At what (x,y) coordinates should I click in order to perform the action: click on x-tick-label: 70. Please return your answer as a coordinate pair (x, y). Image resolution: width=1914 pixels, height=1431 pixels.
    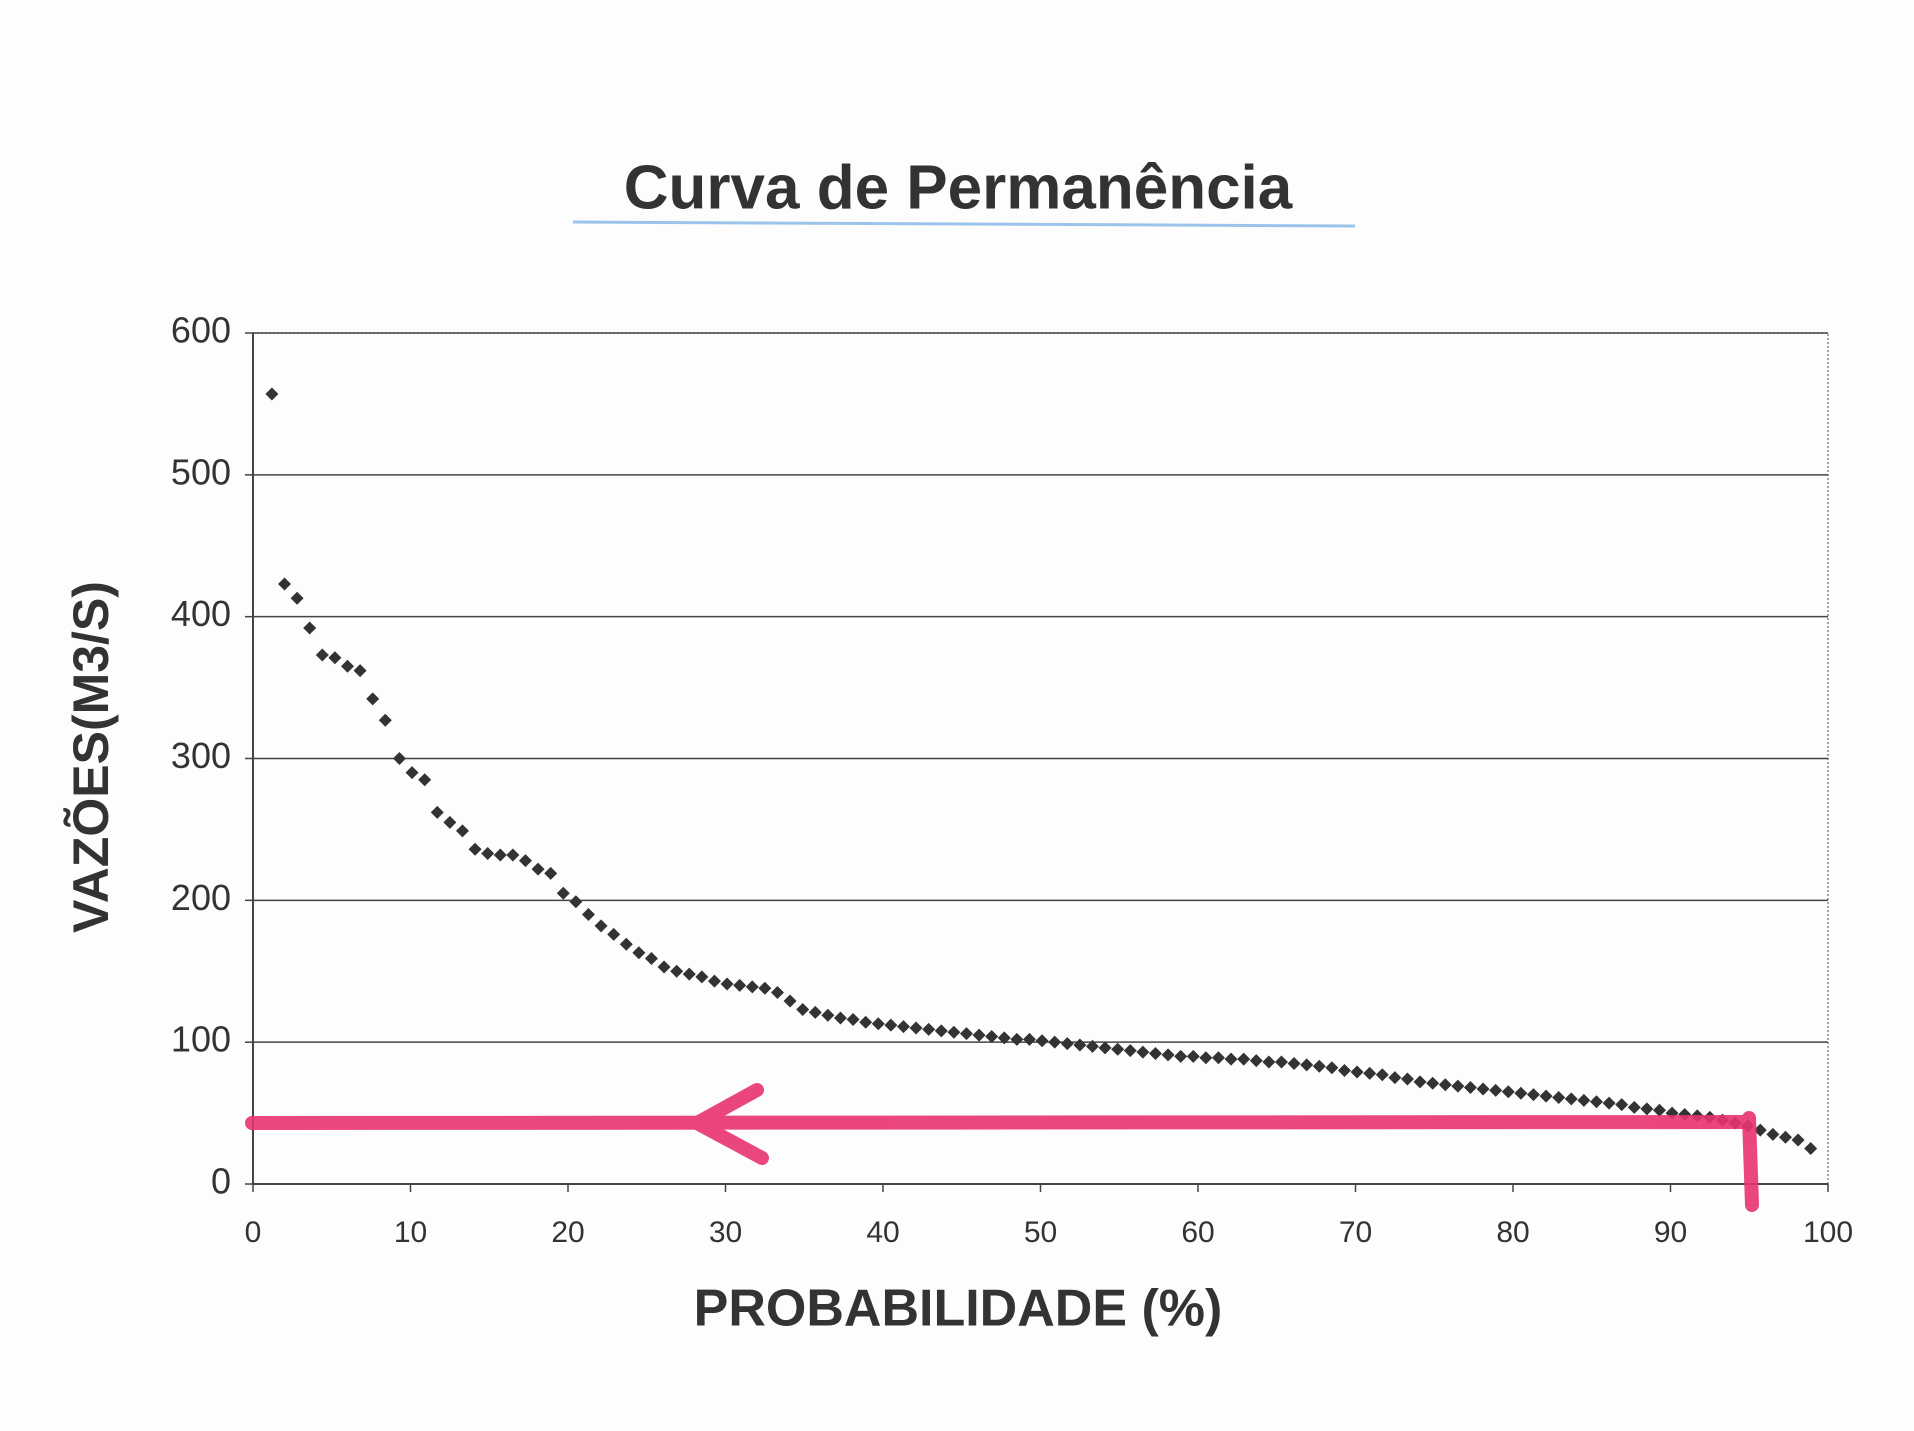
    Looking at the image, I should click on (1355, 1232).